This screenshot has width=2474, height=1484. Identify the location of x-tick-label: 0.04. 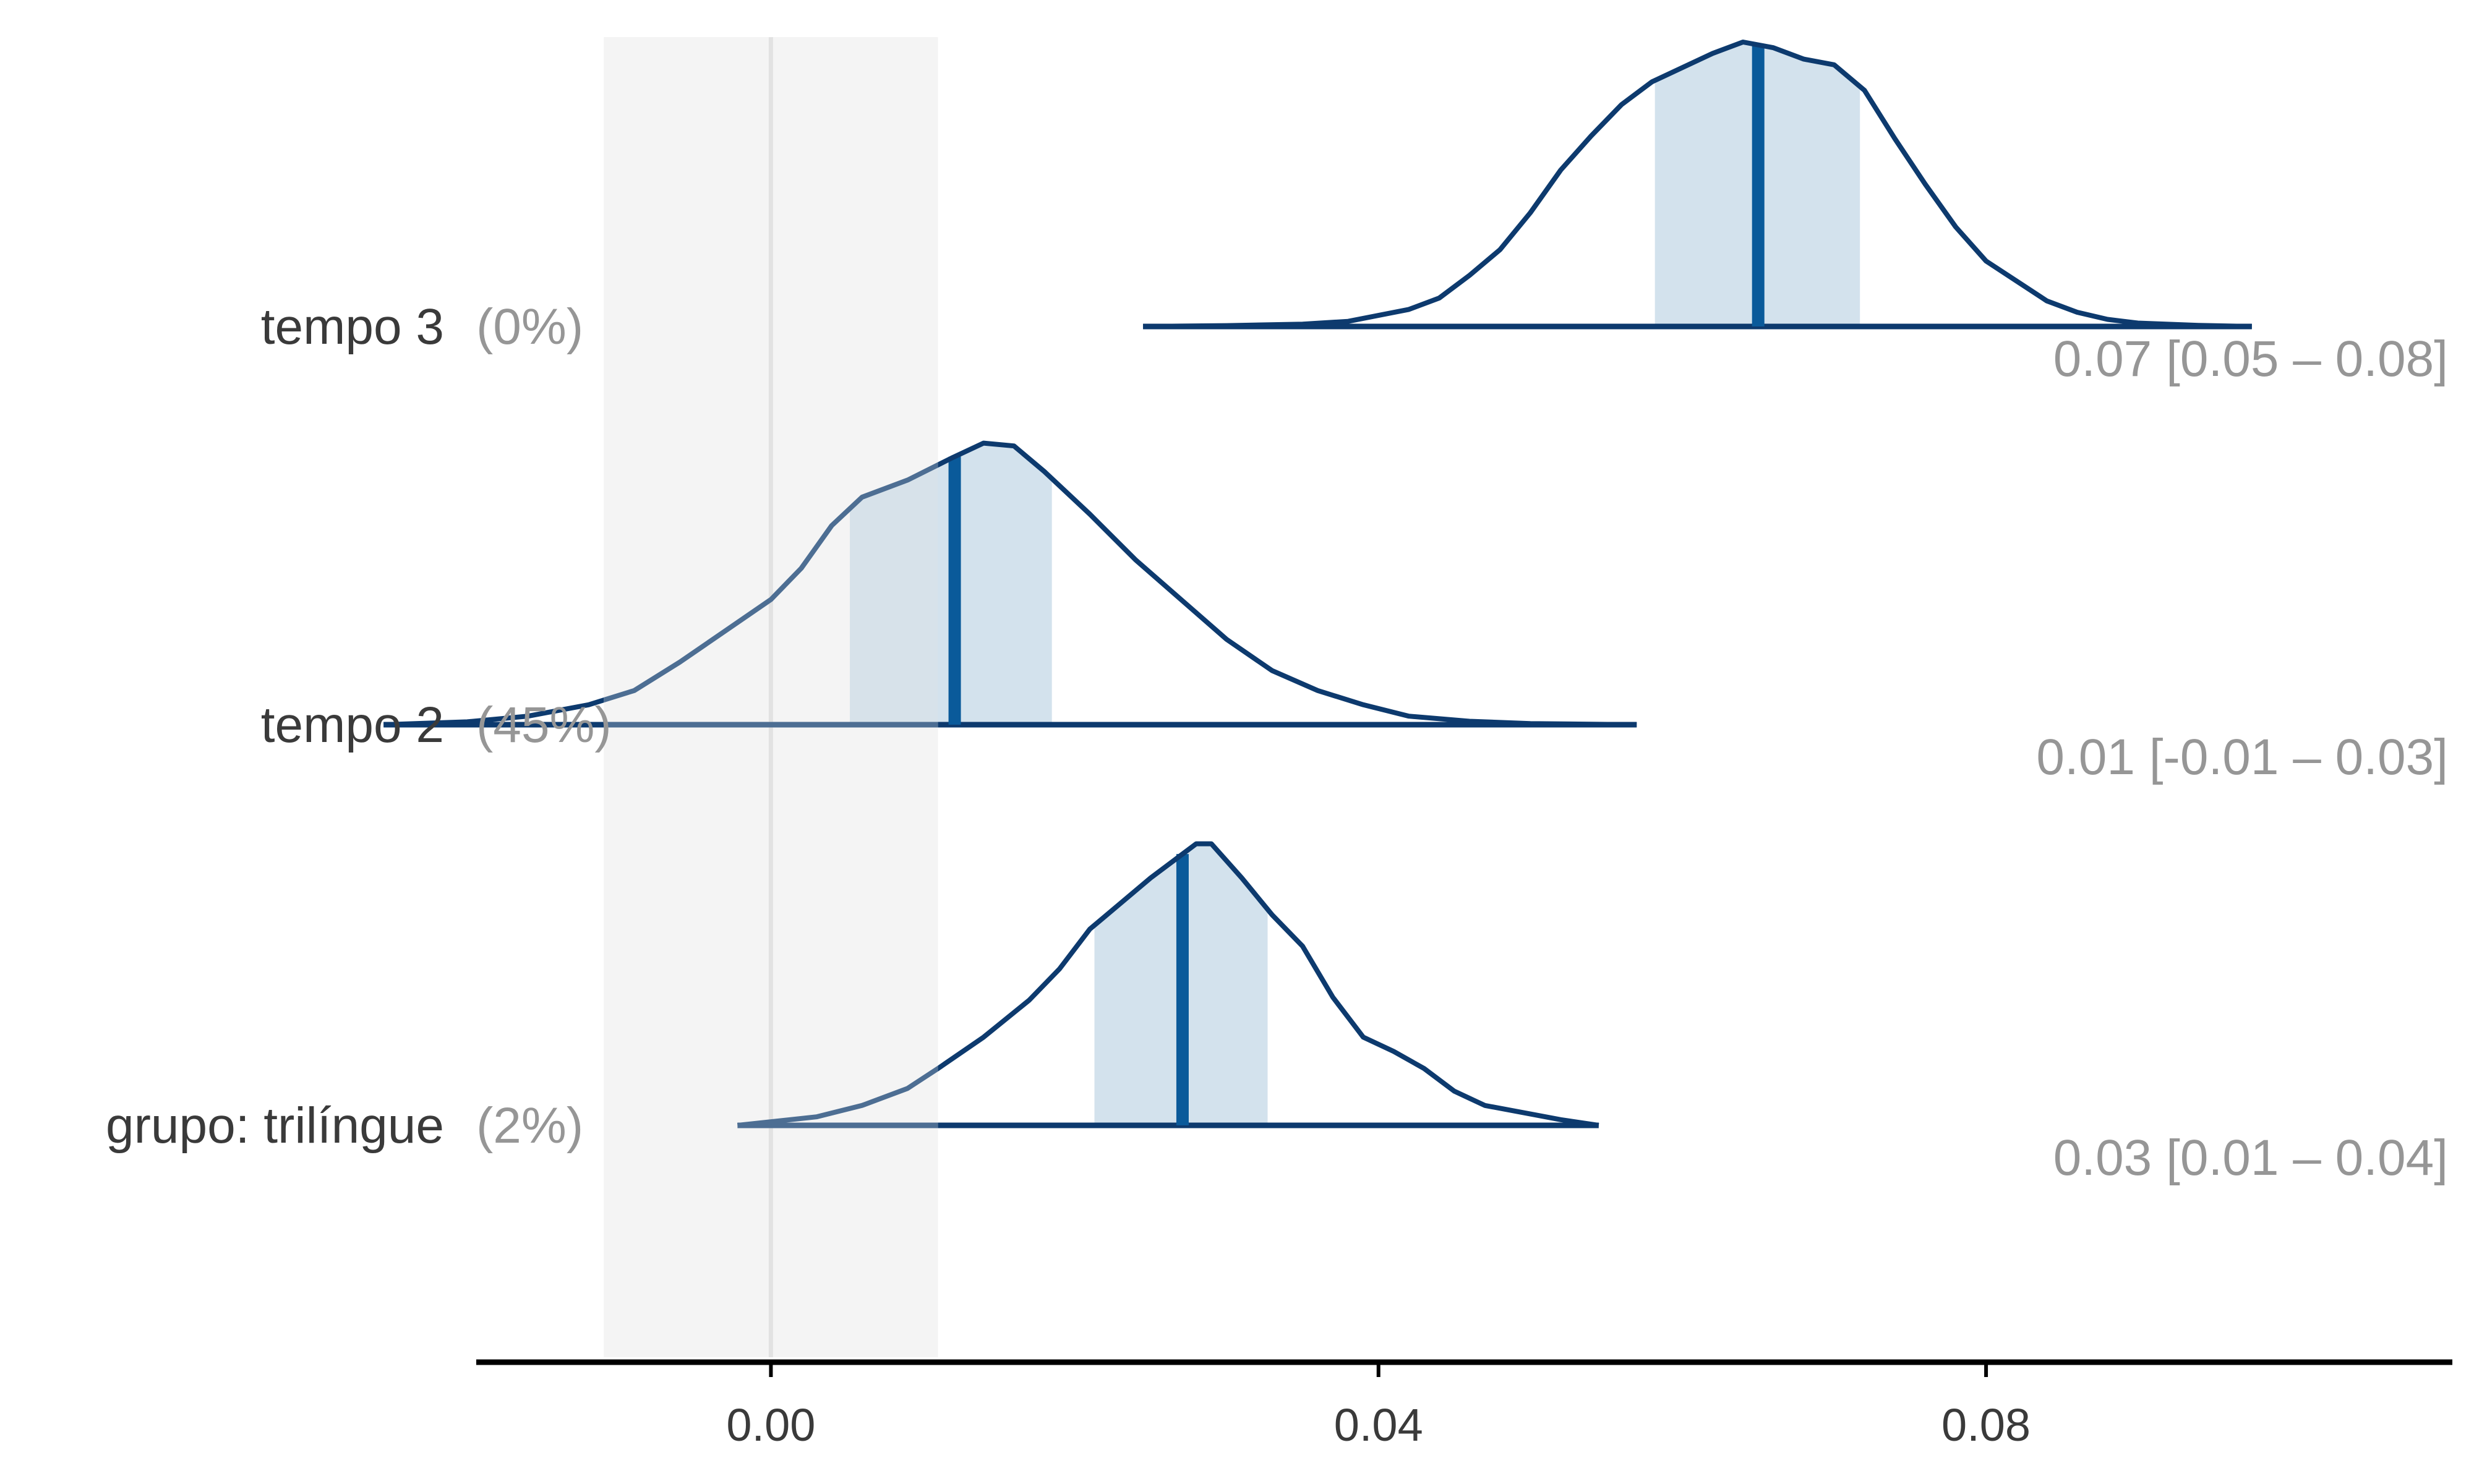
(1378, 1425).